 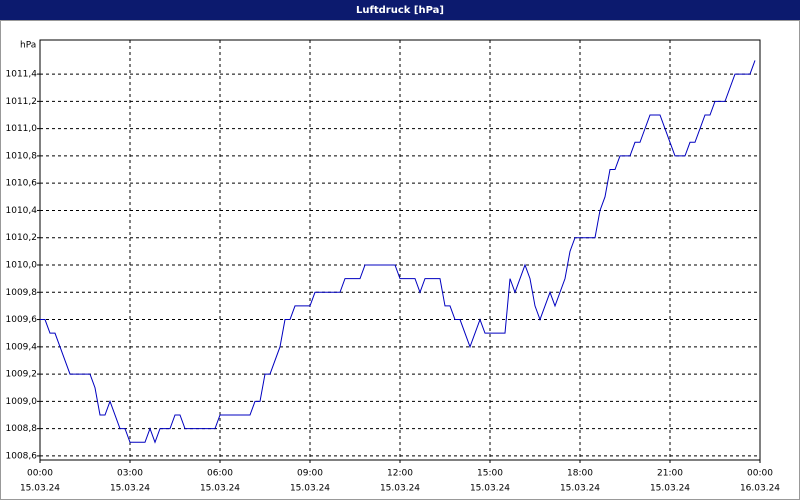 What do you see at coordinates (22, 238) in the screenshot?
I see `y-tick-label: 1010,2` at bounding box center [22, 238].